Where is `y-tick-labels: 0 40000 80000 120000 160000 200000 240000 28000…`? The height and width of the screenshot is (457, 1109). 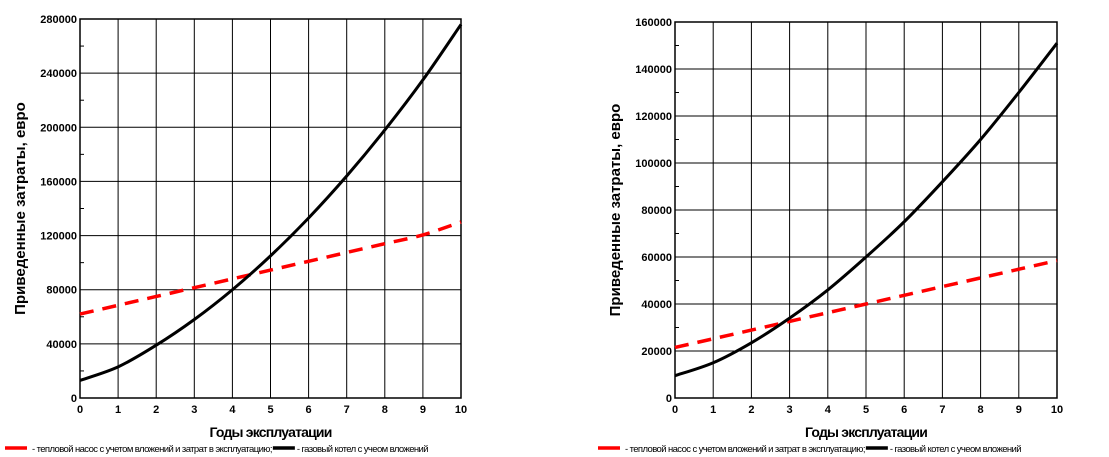 y-tick-labels: 0 40000 80000 120000 160000 200000 240000 28000… is located at coordinates (58, 209).